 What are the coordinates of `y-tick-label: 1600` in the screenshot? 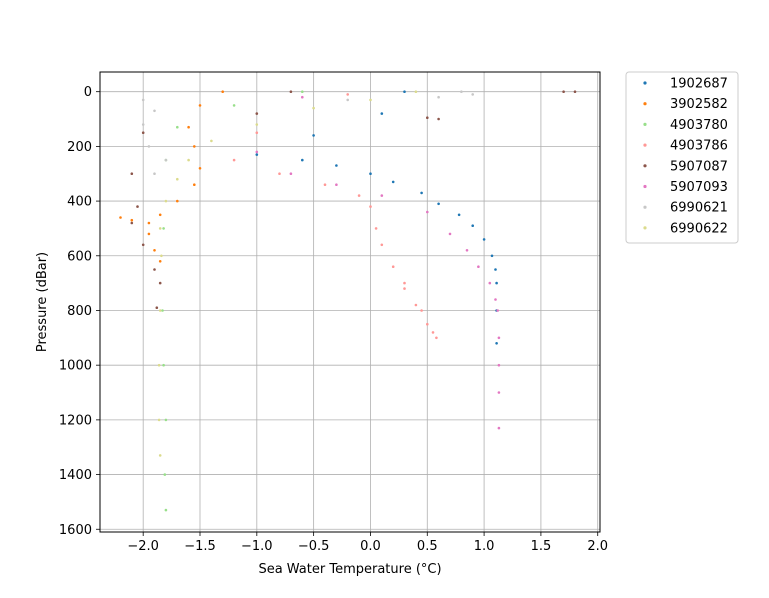 It's located at (75, 530).